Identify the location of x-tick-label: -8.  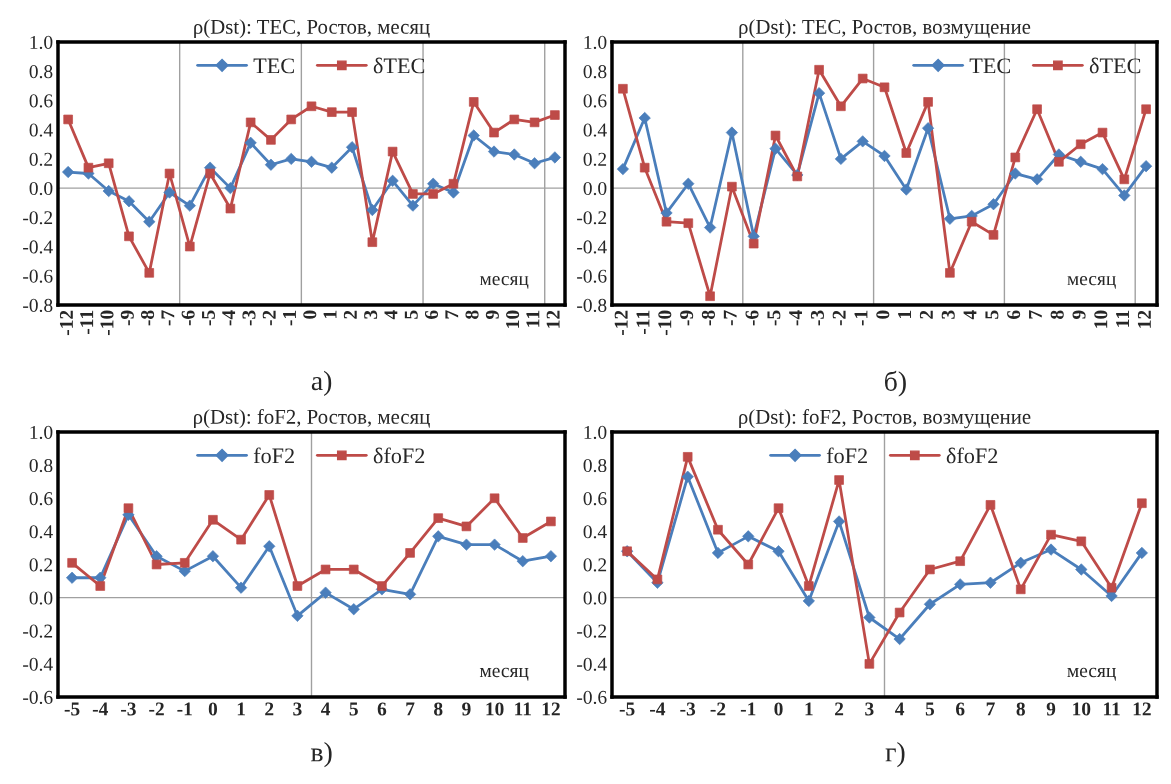
(148, 318).